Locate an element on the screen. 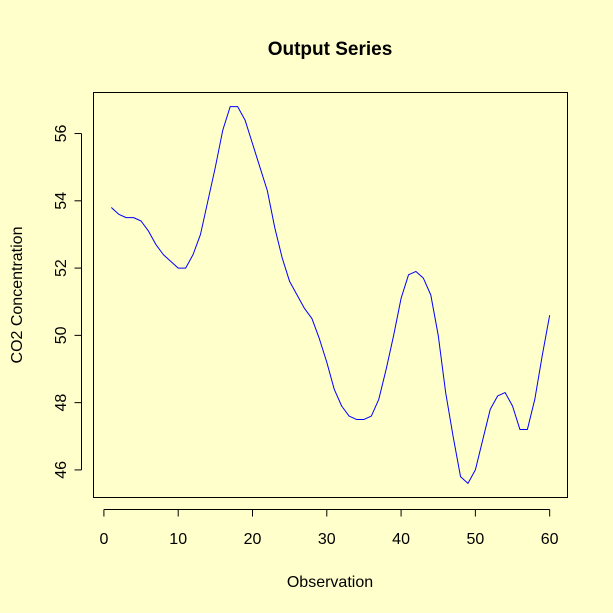  x-tick-label: 0 is located at coordinates (103, 539).